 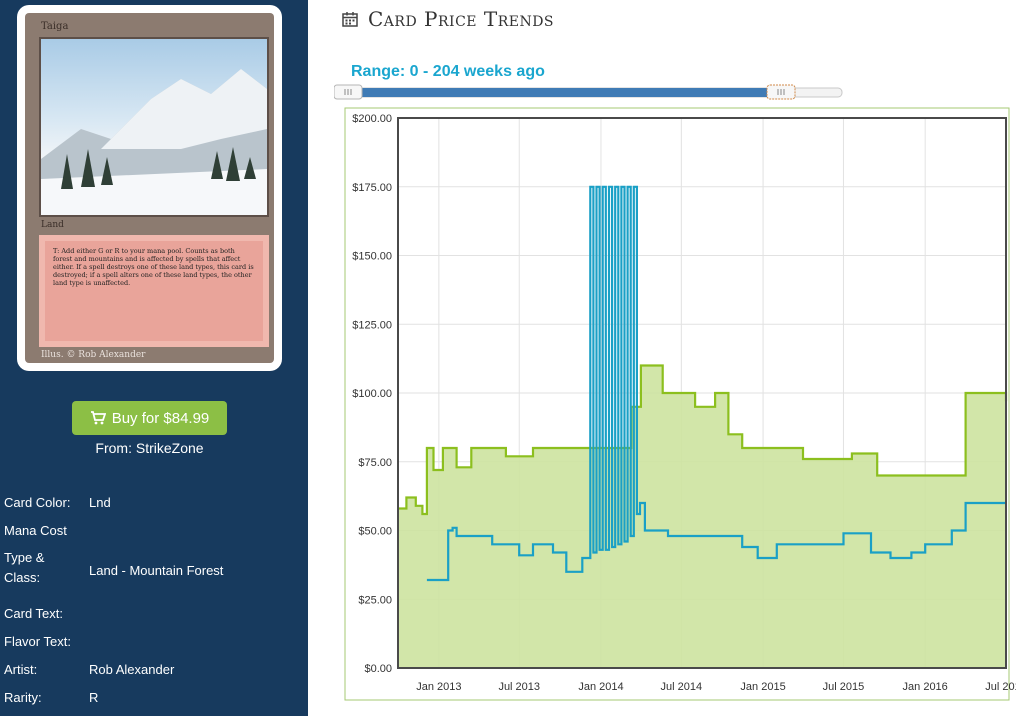 What do you see at coordinates (375, 532) in the screenshot?
I see `y-tick-label: $50.00` at bounding box center [375, 532].